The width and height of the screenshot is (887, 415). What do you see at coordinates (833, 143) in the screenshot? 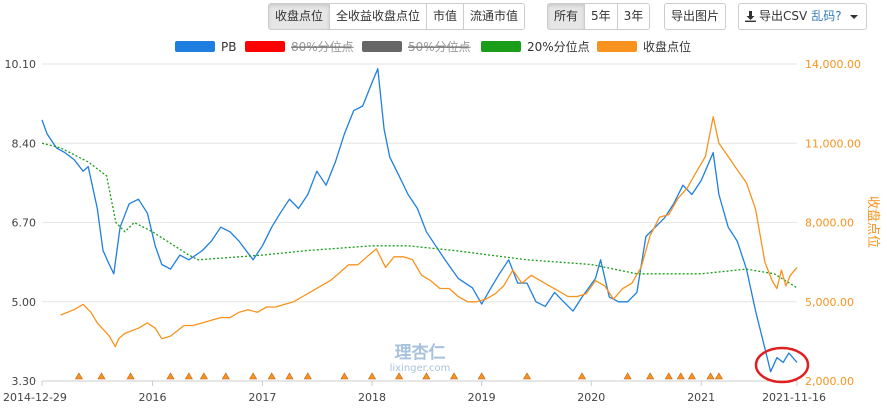
I see `right-tick-label: 11,000.00` at bounding box center [833, 143].